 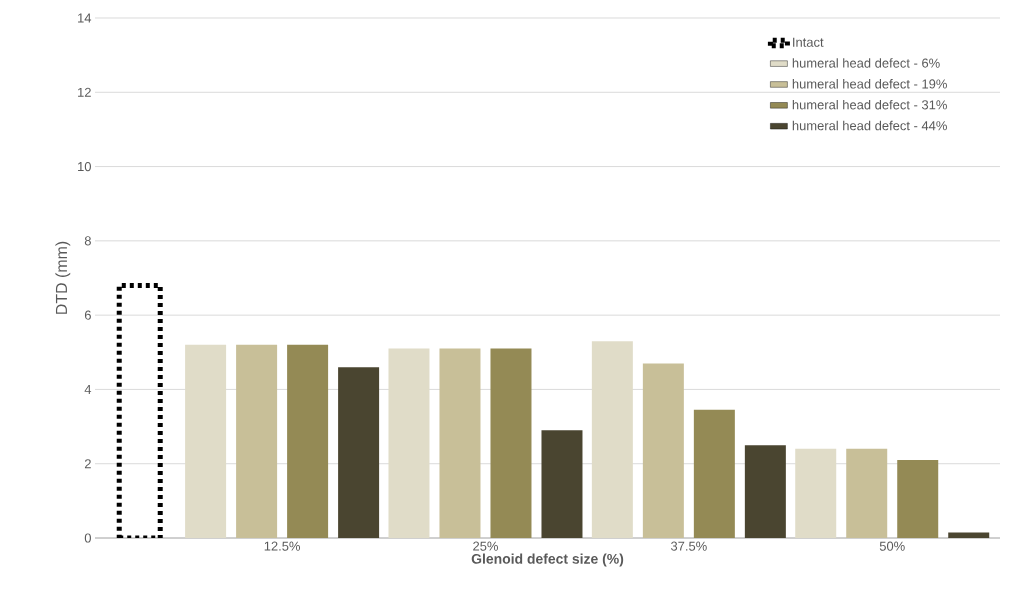 I want to click on x-axis-title: Glenoid defect size (%), so click(x=547, y=560).